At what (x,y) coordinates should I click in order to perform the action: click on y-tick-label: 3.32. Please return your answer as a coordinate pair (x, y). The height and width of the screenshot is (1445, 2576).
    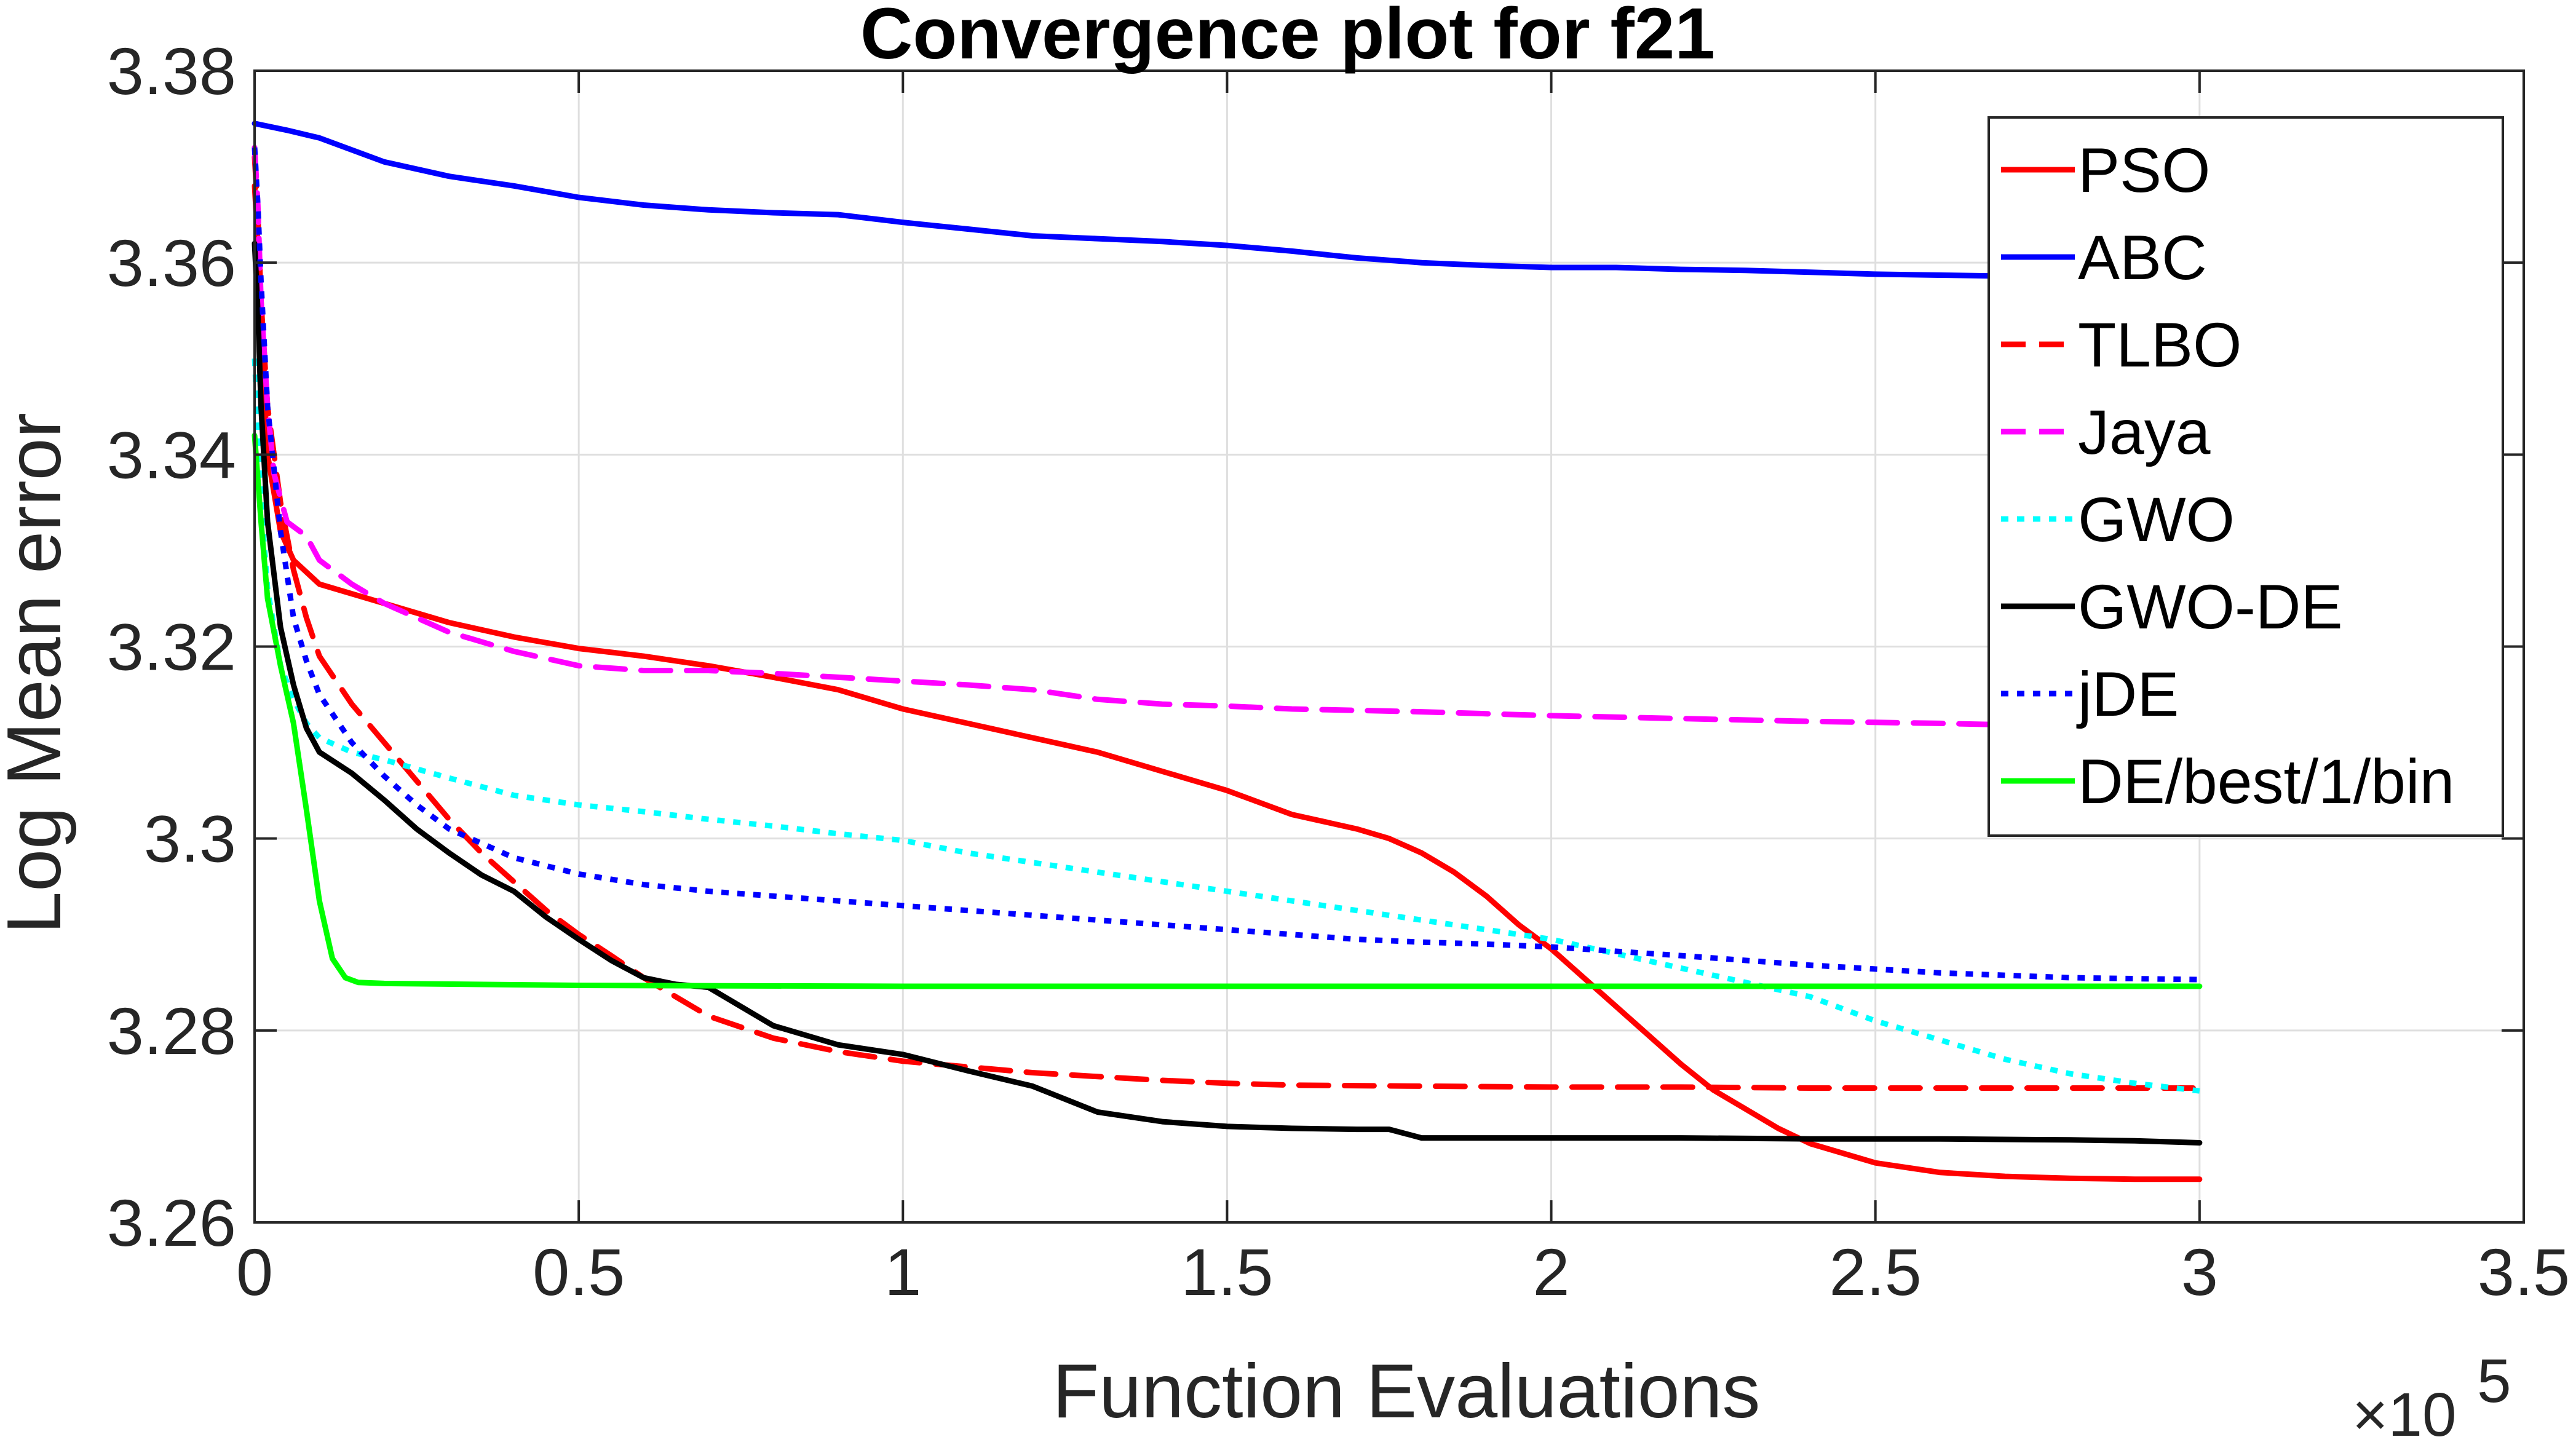
    Looking at the image, I should click on (171, 647).